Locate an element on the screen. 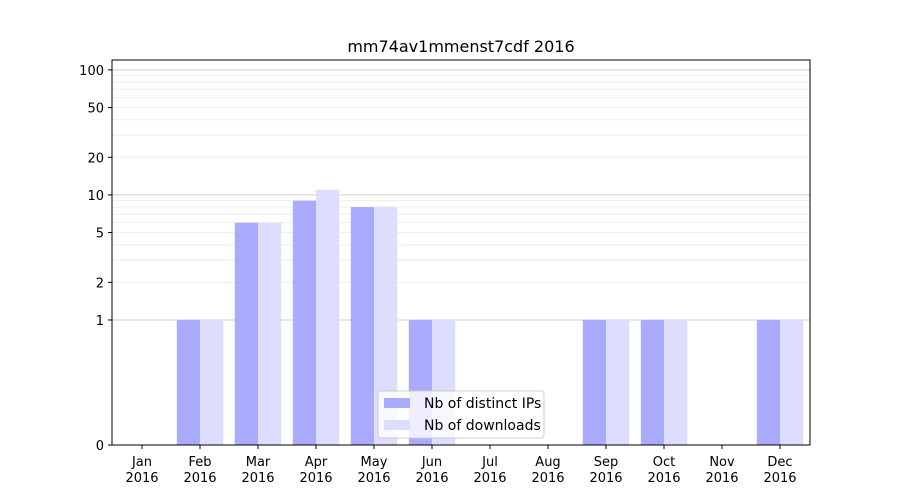  legend-swatch-distinct-ips is located at coordinates (397, 403).